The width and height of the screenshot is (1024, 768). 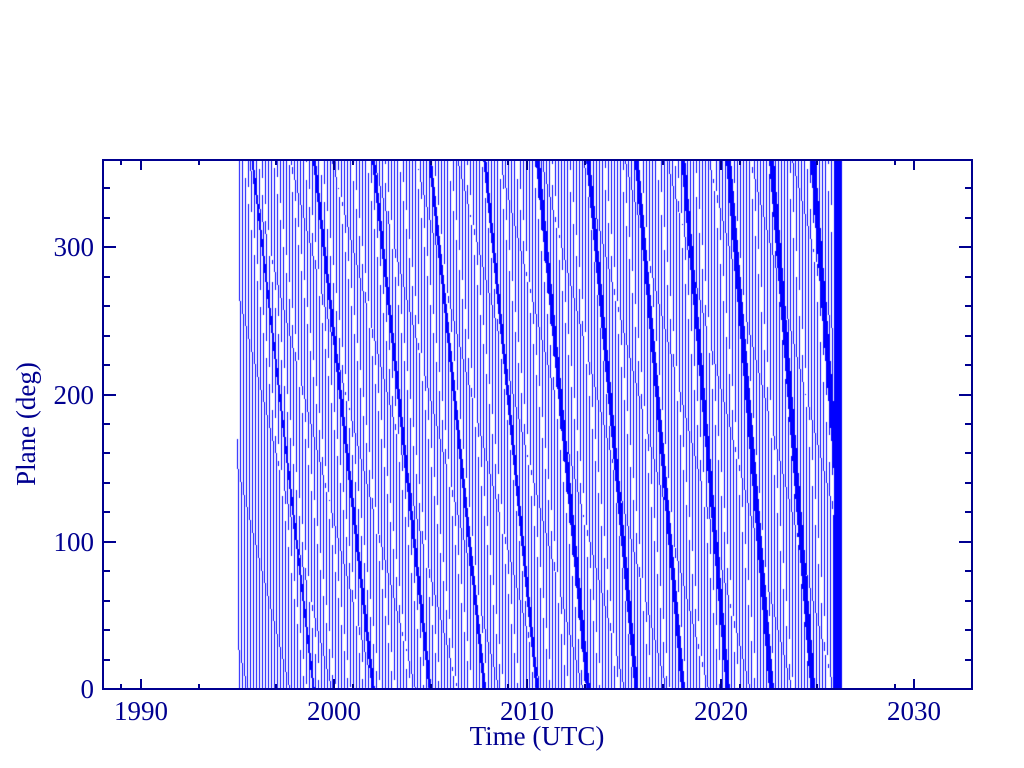 What do you see at coordinates (74, 247) in the screenshot?
I see `y-tick-label: 300` at bounding box center [74, 247].